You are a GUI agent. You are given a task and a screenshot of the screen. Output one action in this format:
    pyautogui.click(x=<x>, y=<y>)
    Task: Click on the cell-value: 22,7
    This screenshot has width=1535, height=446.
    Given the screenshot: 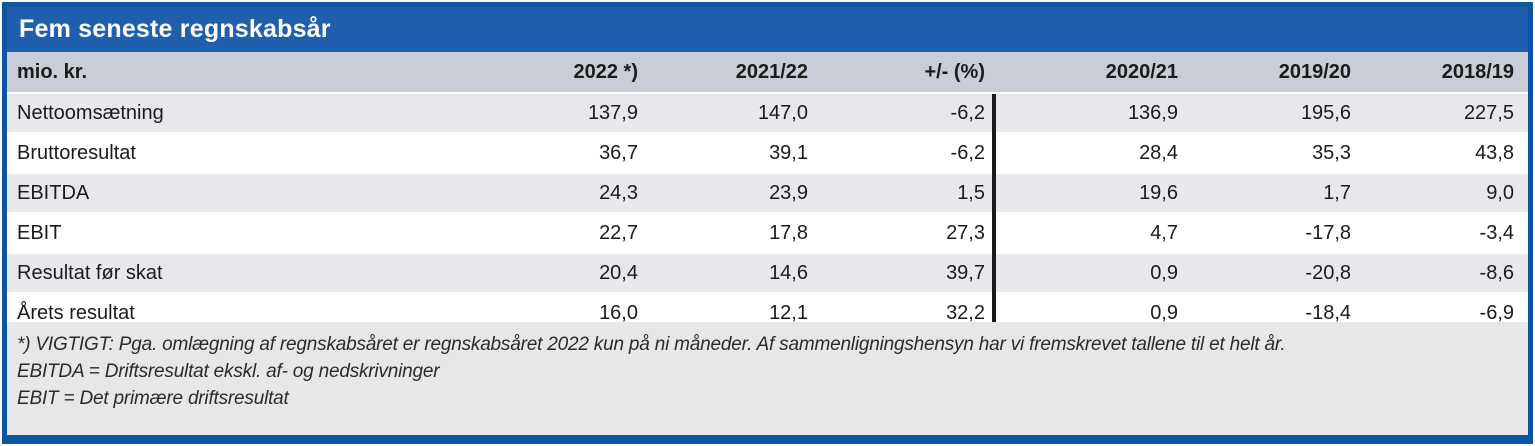 What is the action you would take?
    pyautogui.click(x=537, y=232)
    